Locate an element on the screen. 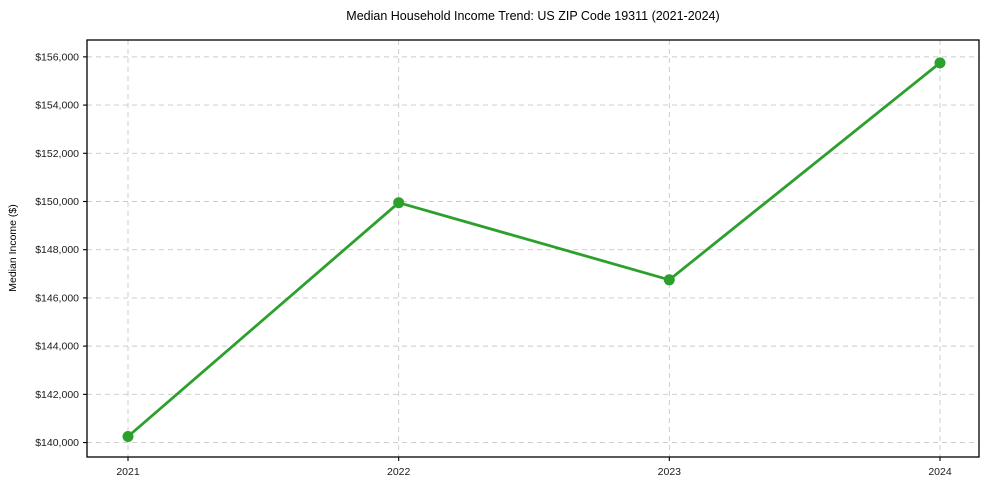 This screenshot has width=989, height=490. y-tick-label: $140,000 is located at coordinates (57, 443).